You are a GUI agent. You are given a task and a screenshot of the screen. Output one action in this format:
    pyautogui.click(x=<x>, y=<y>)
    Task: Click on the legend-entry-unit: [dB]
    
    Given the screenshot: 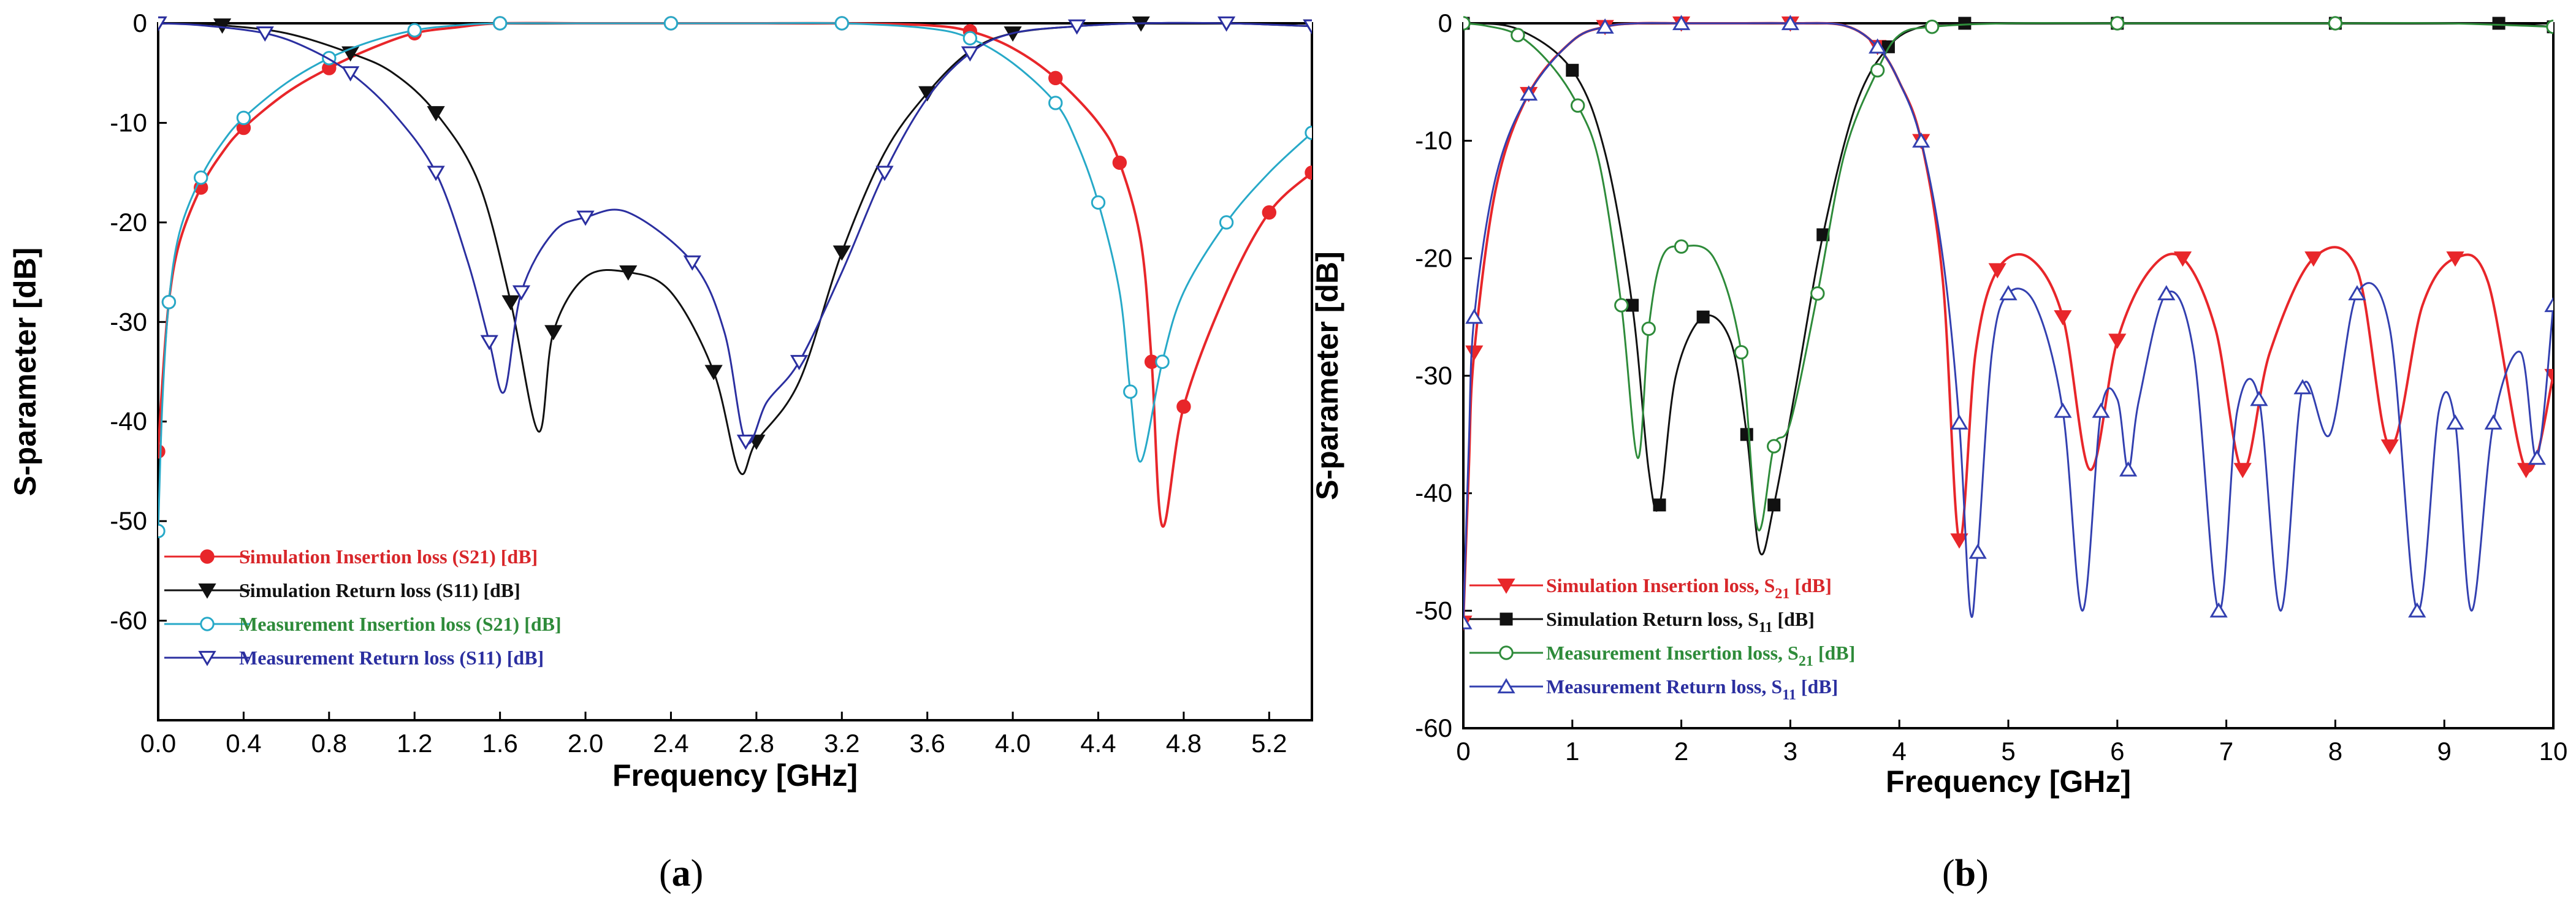 What is the action you would take?
    pyautogui.click(x=1834, y=653)
    